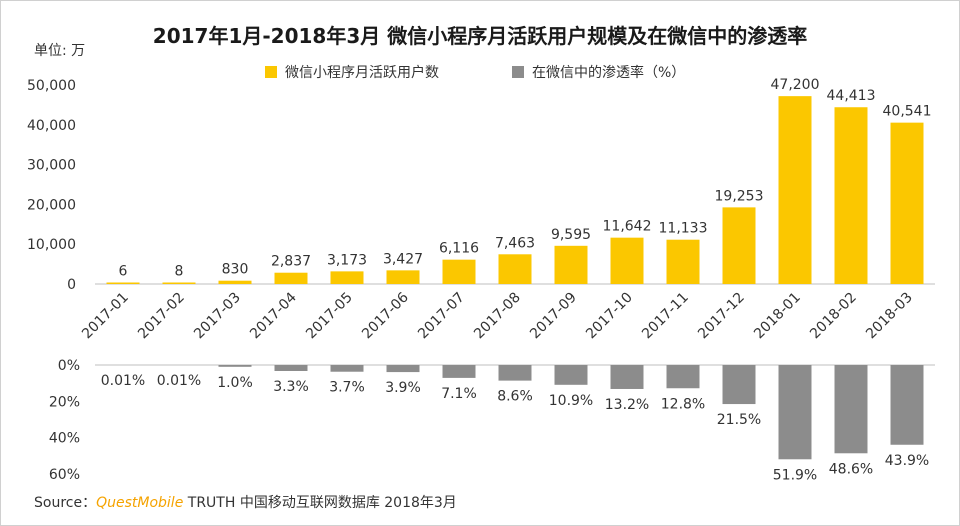 The width and height of the screenshot is (960, 526). What do you see at coordinates (291, 262) in the screenshot?
I see `mau-data-label: 2,837` at bounding box center [291, 262].